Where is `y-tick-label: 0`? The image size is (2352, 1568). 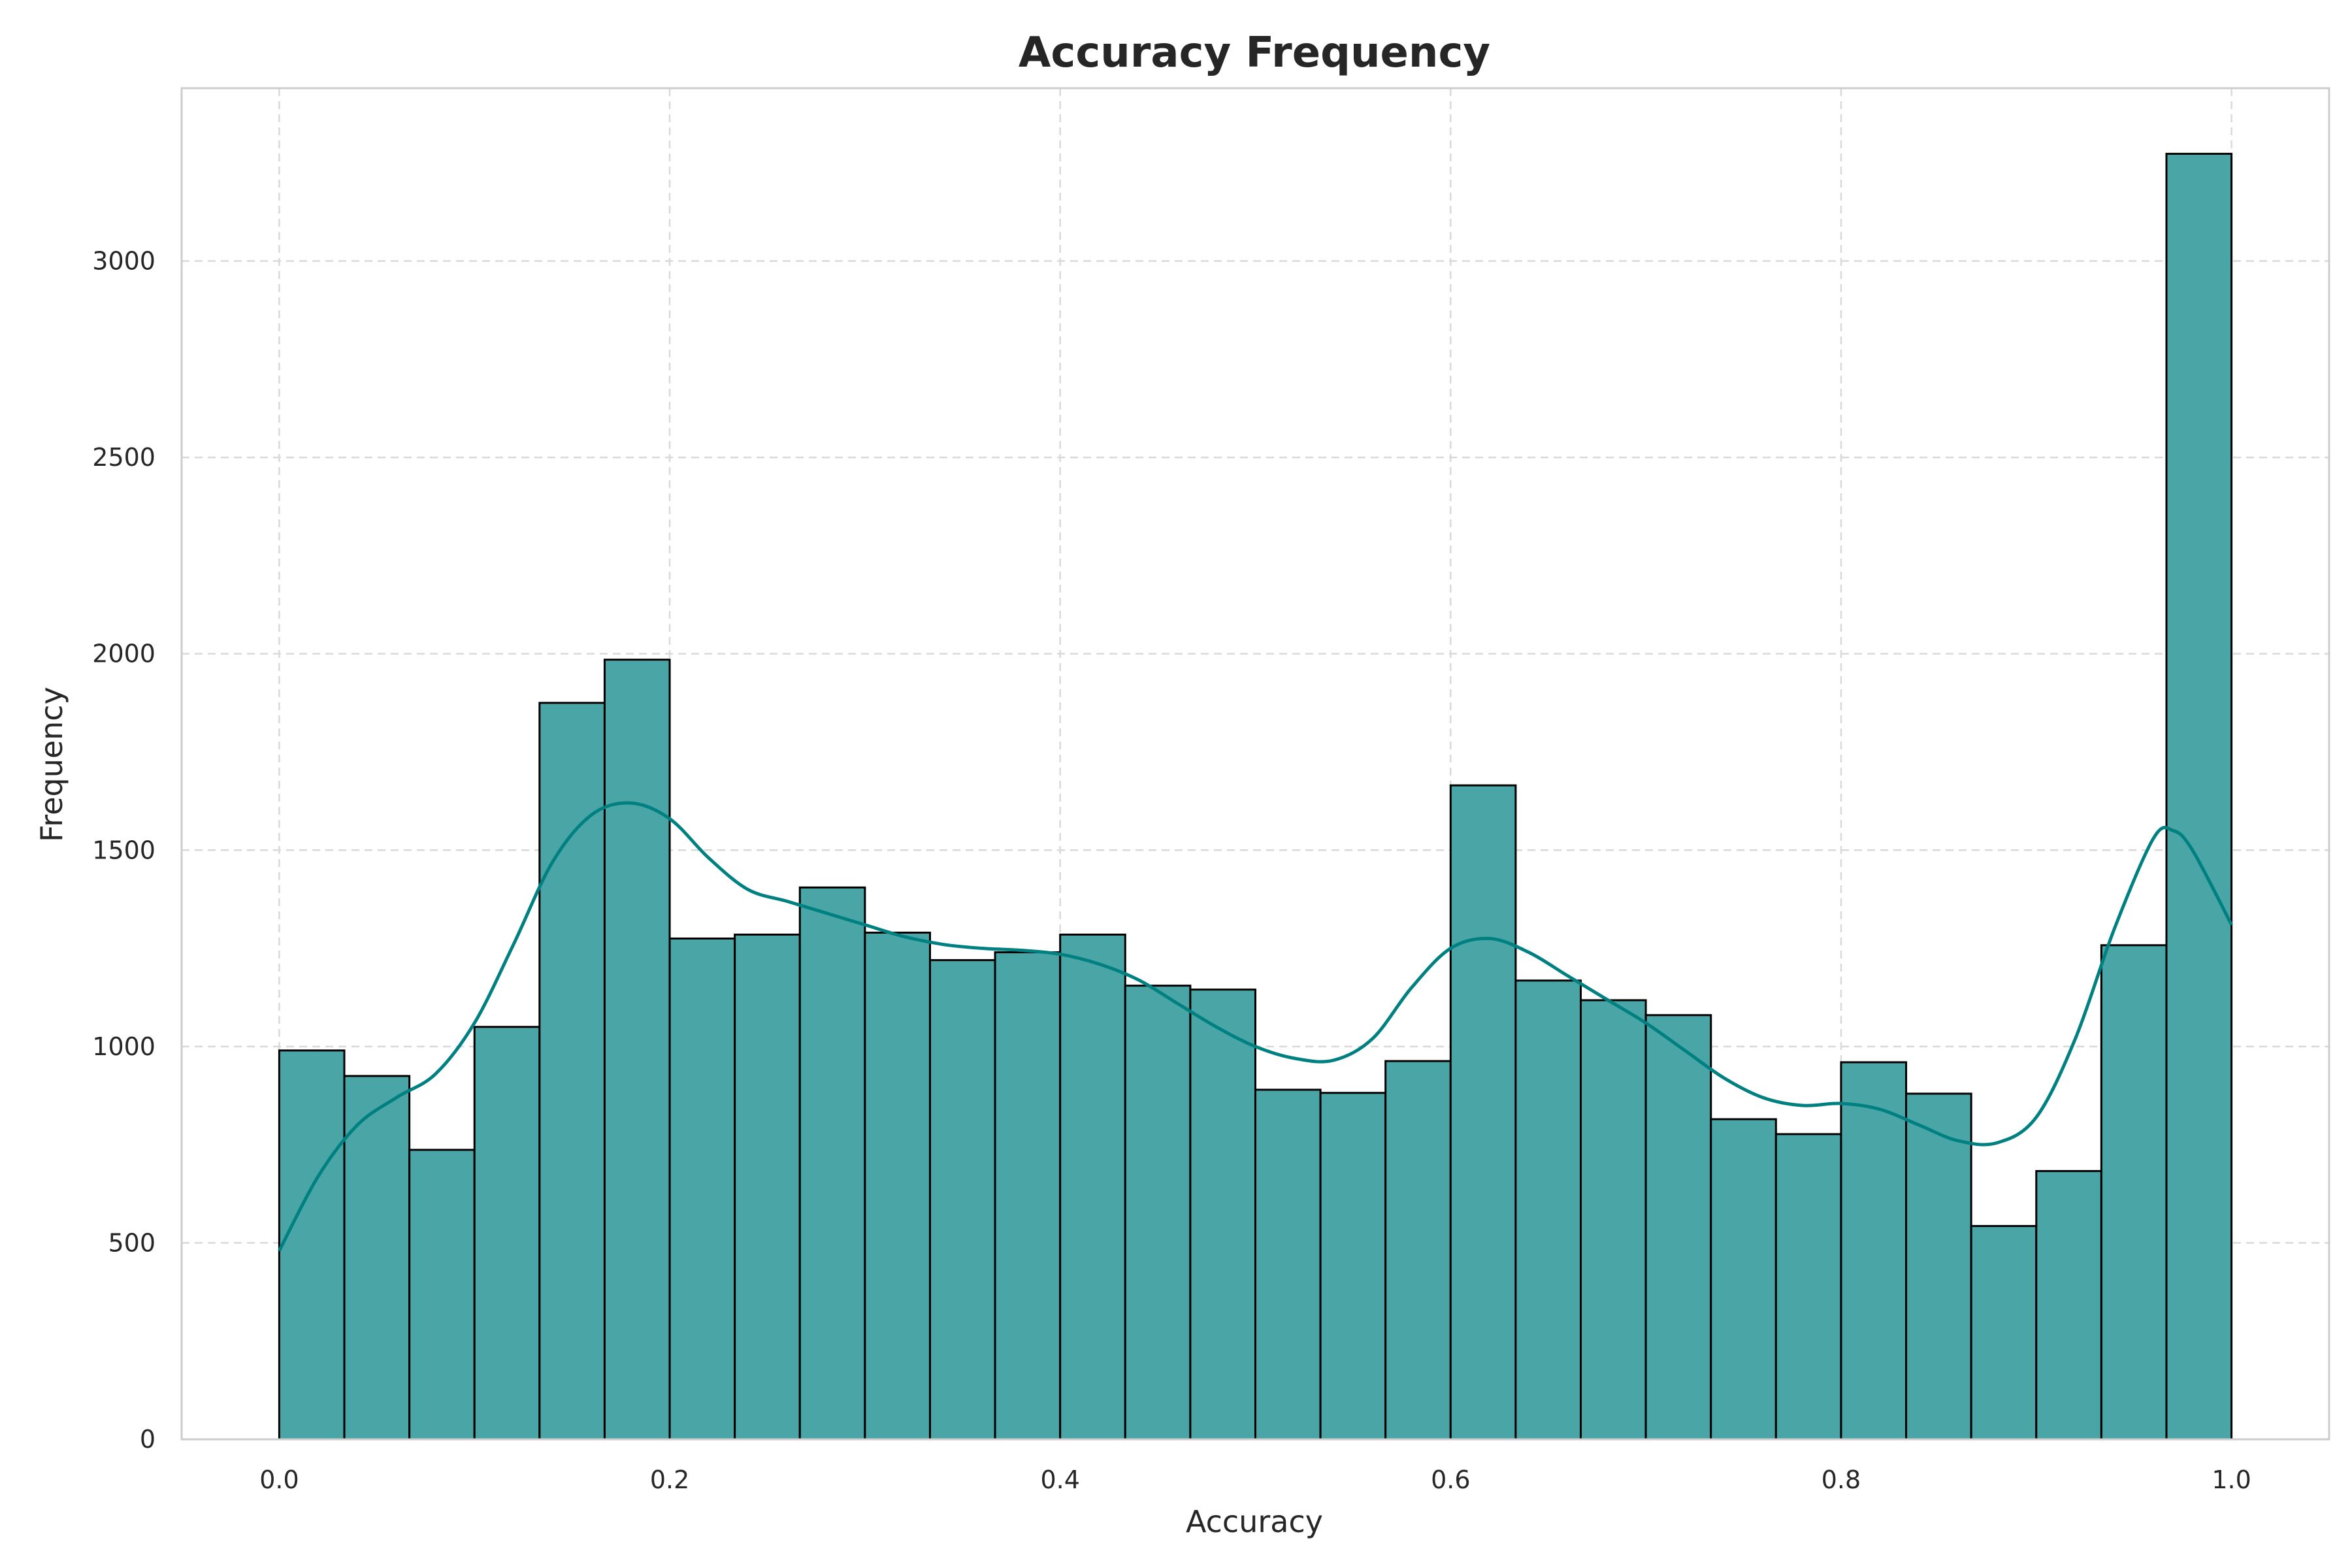 y-tick-label: 0 is located at coordinates (147, 1439).